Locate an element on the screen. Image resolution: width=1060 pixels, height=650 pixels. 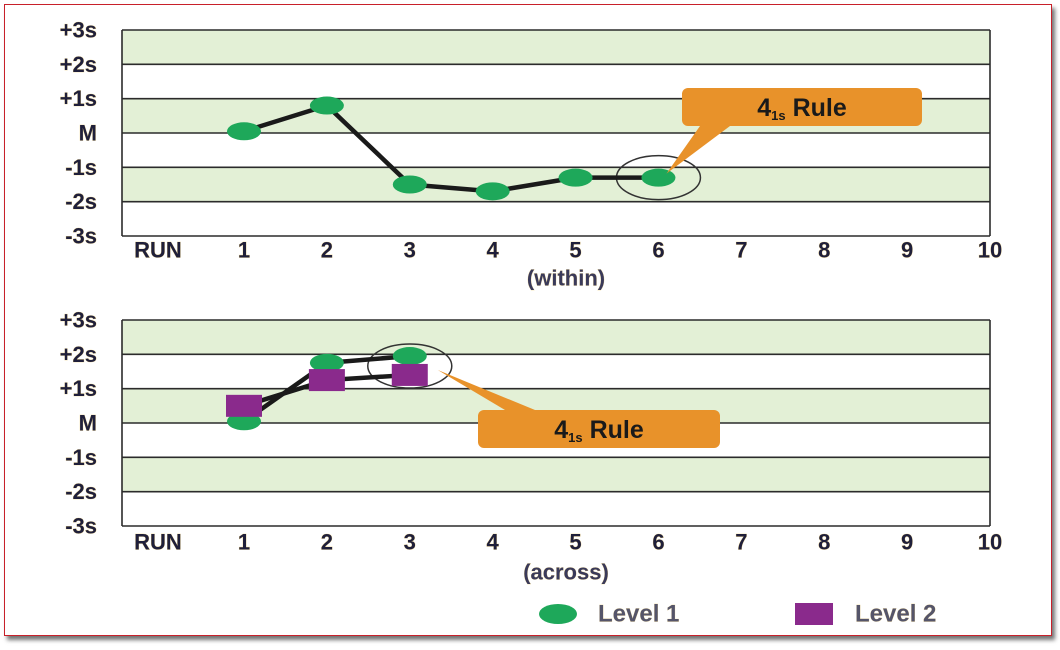
callout-pointer-across is located at coordinates (486, 390).